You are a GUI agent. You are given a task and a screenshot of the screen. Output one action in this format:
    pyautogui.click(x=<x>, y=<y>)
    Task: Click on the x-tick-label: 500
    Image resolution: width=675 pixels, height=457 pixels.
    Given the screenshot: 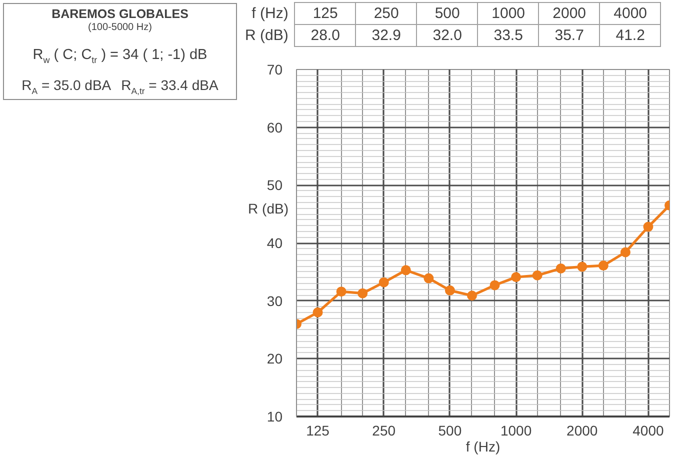 What is the action you would take?
    pyautogui.click(x=450, y=430)
    